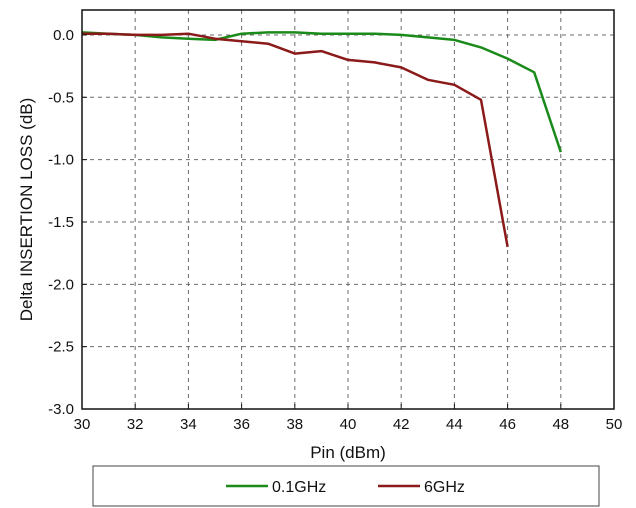 The image size is (636, 508). Describe the element at coordinates (560, 424) in the screenshot. I see `x-tick-label: 48` at that location.